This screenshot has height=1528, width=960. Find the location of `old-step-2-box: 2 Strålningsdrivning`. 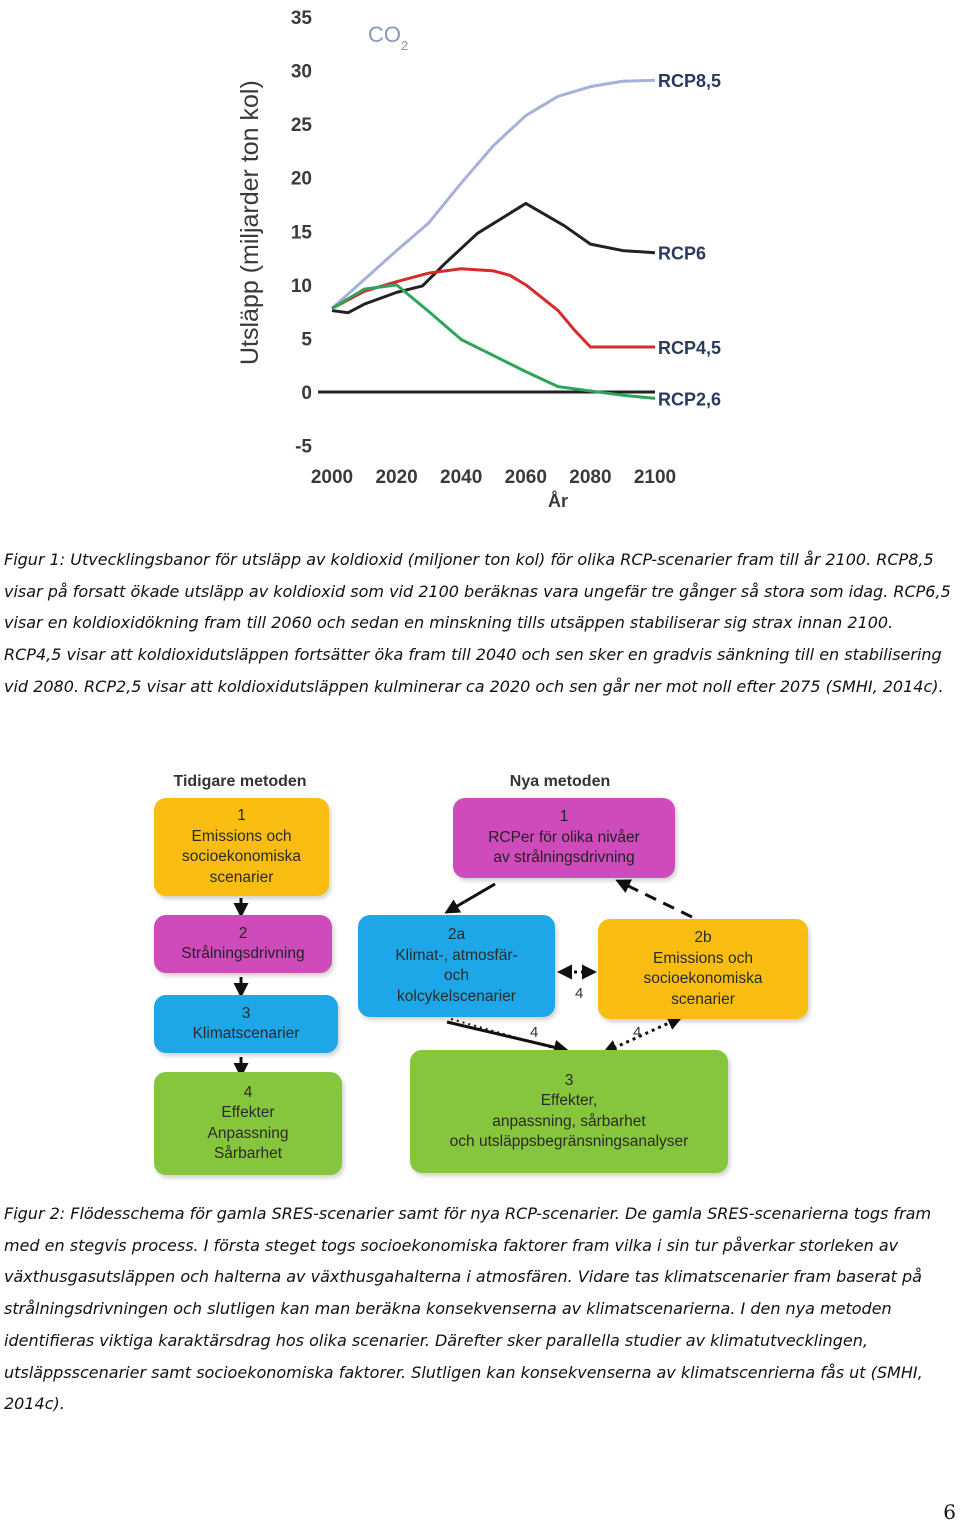

old-step-2-box: 2 Strålningsdrivning is located at coordinates (243, 944).